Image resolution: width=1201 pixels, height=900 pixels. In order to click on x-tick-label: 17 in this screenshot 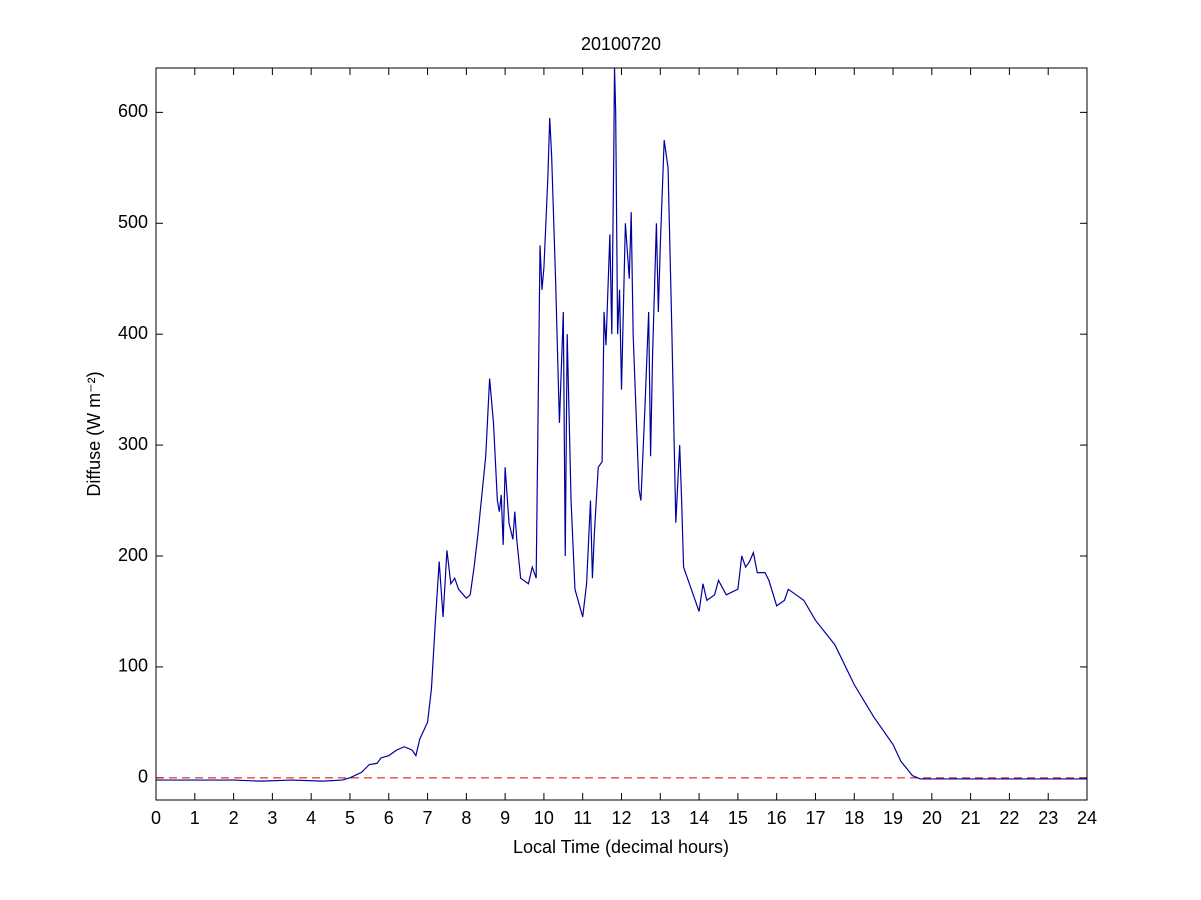, I will do `click(815, 818)`.